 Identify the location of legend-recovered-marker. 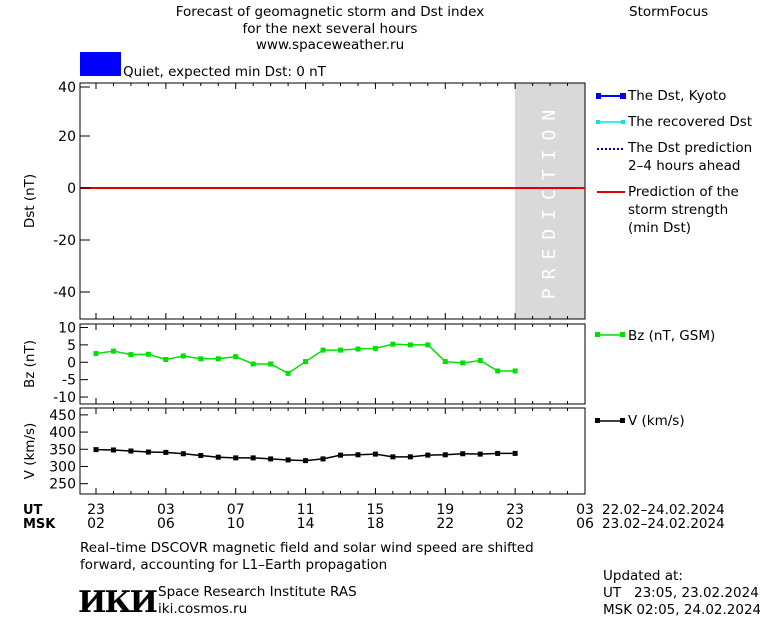
(598, 122).